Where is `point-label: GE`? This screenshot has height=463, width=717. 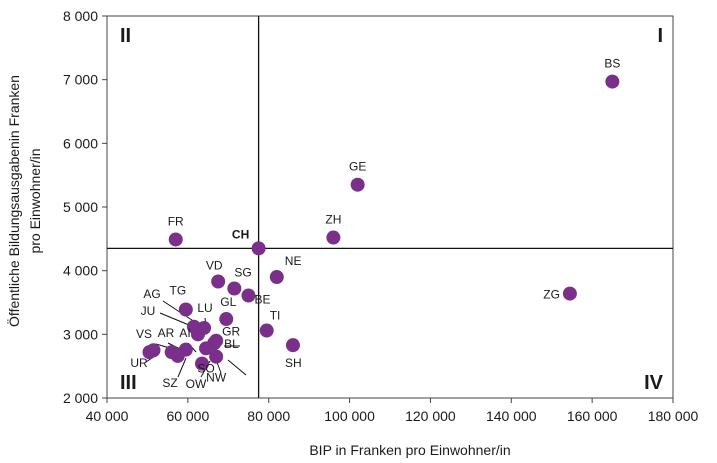 point-label: GE is located at coordinates (357, 167).